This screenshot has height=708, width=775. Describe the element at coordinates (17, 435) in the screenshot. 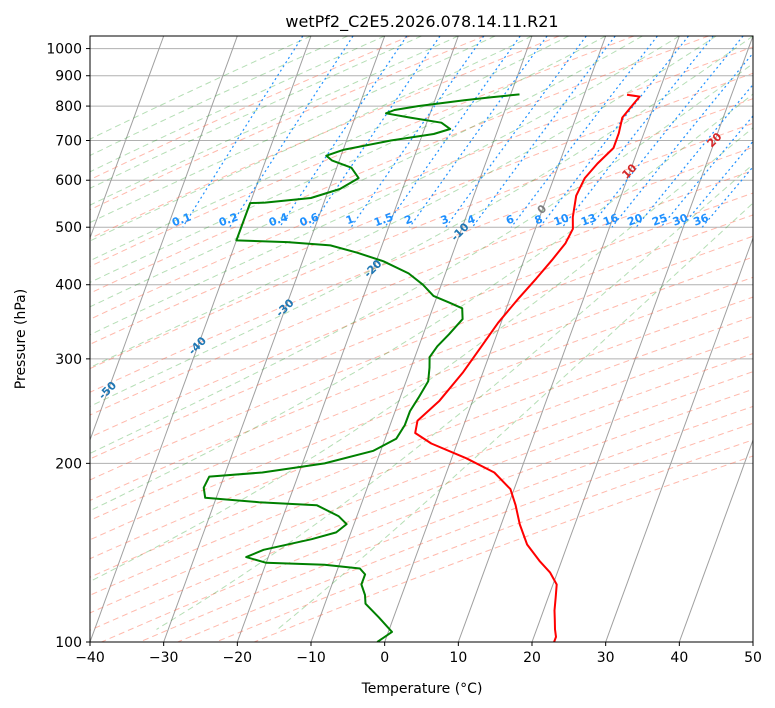

I see `isotherm-label: -60` at that location.